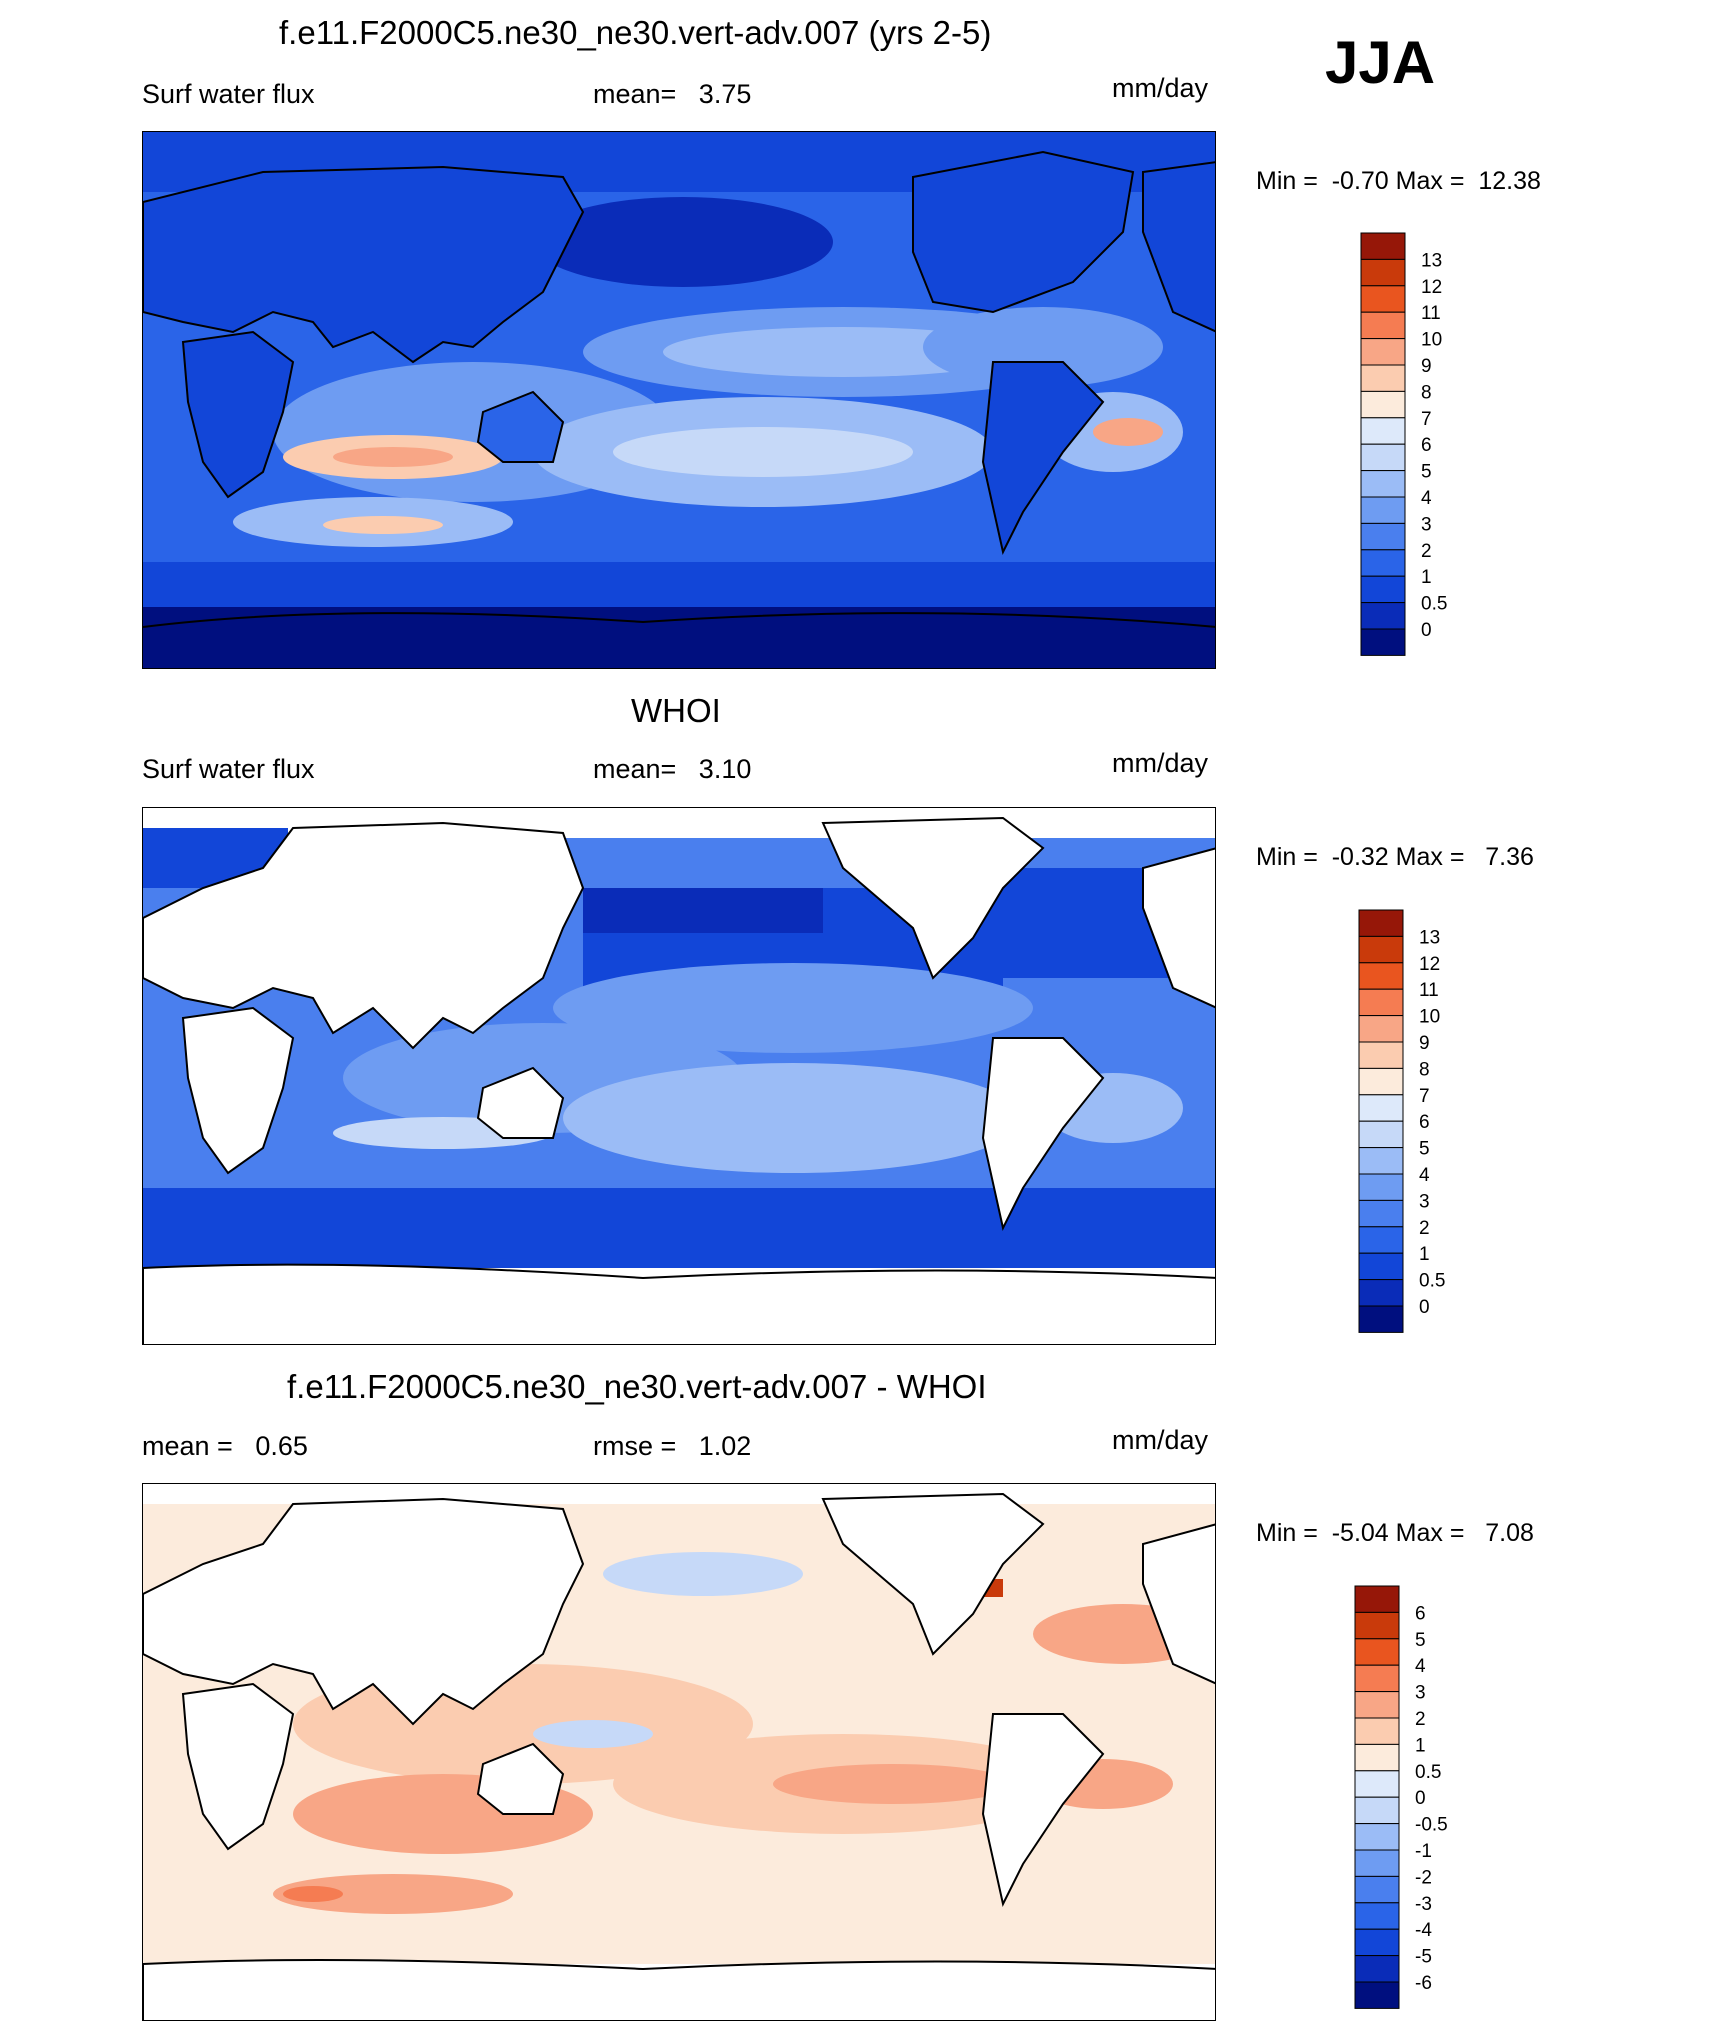 The image size is (1710, 2036). I want to click on panel3-rmse-label: rmse = 1.02, so click(672, 1446).